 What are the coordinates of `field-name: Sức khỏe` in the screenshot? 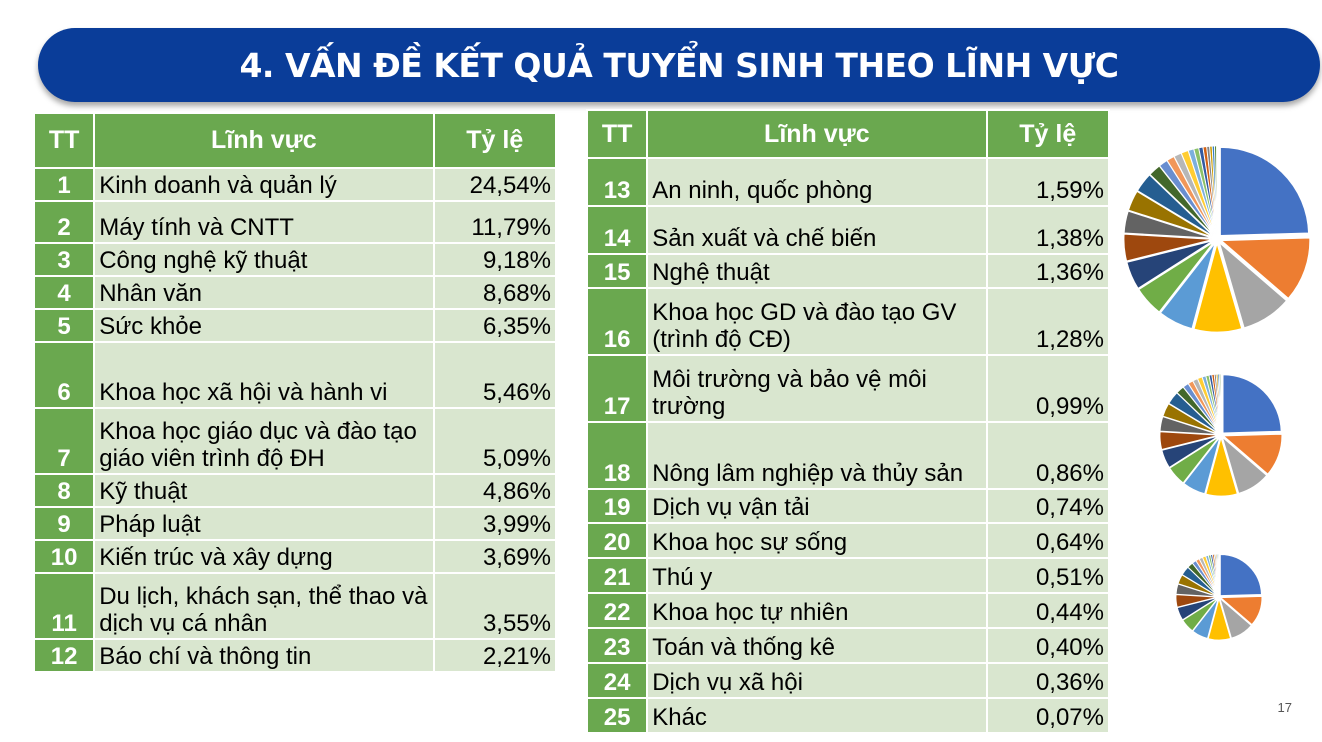 It's located at (264, 325).